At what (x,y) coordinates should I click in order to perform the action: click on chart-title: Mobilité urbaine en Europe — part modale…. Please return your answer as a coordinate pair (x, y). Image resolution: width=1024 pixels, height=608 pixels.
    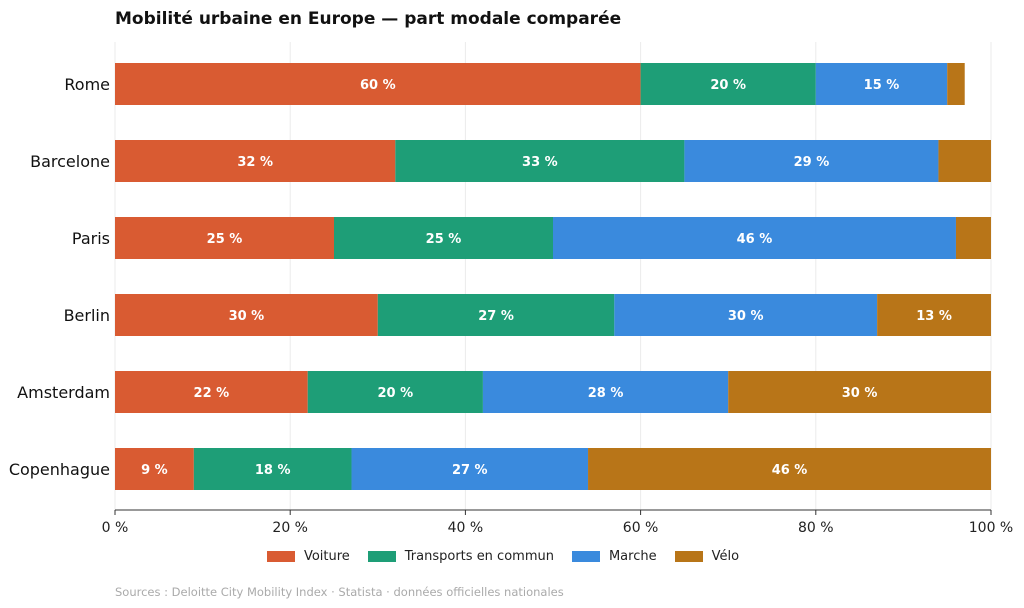
    Looking at the image, I should click on (368, 19).